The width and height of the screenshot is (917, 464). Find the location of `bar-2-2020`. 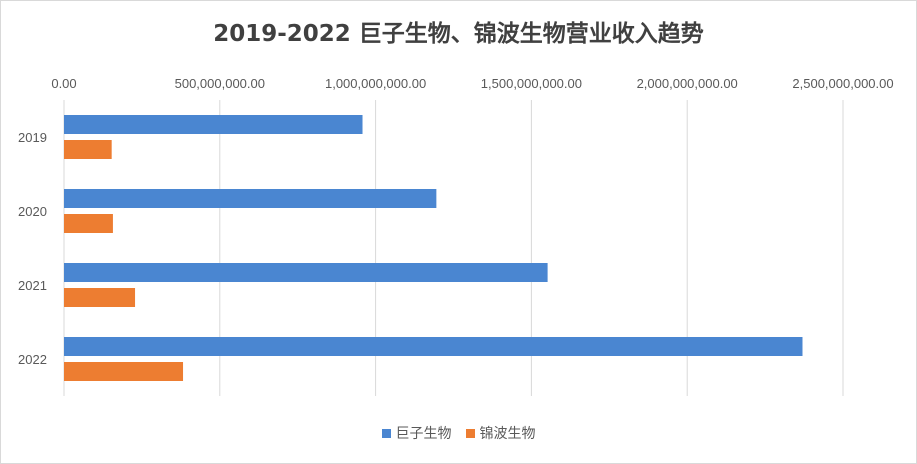

bar-2-2020 is located at coordinates (88, 223).